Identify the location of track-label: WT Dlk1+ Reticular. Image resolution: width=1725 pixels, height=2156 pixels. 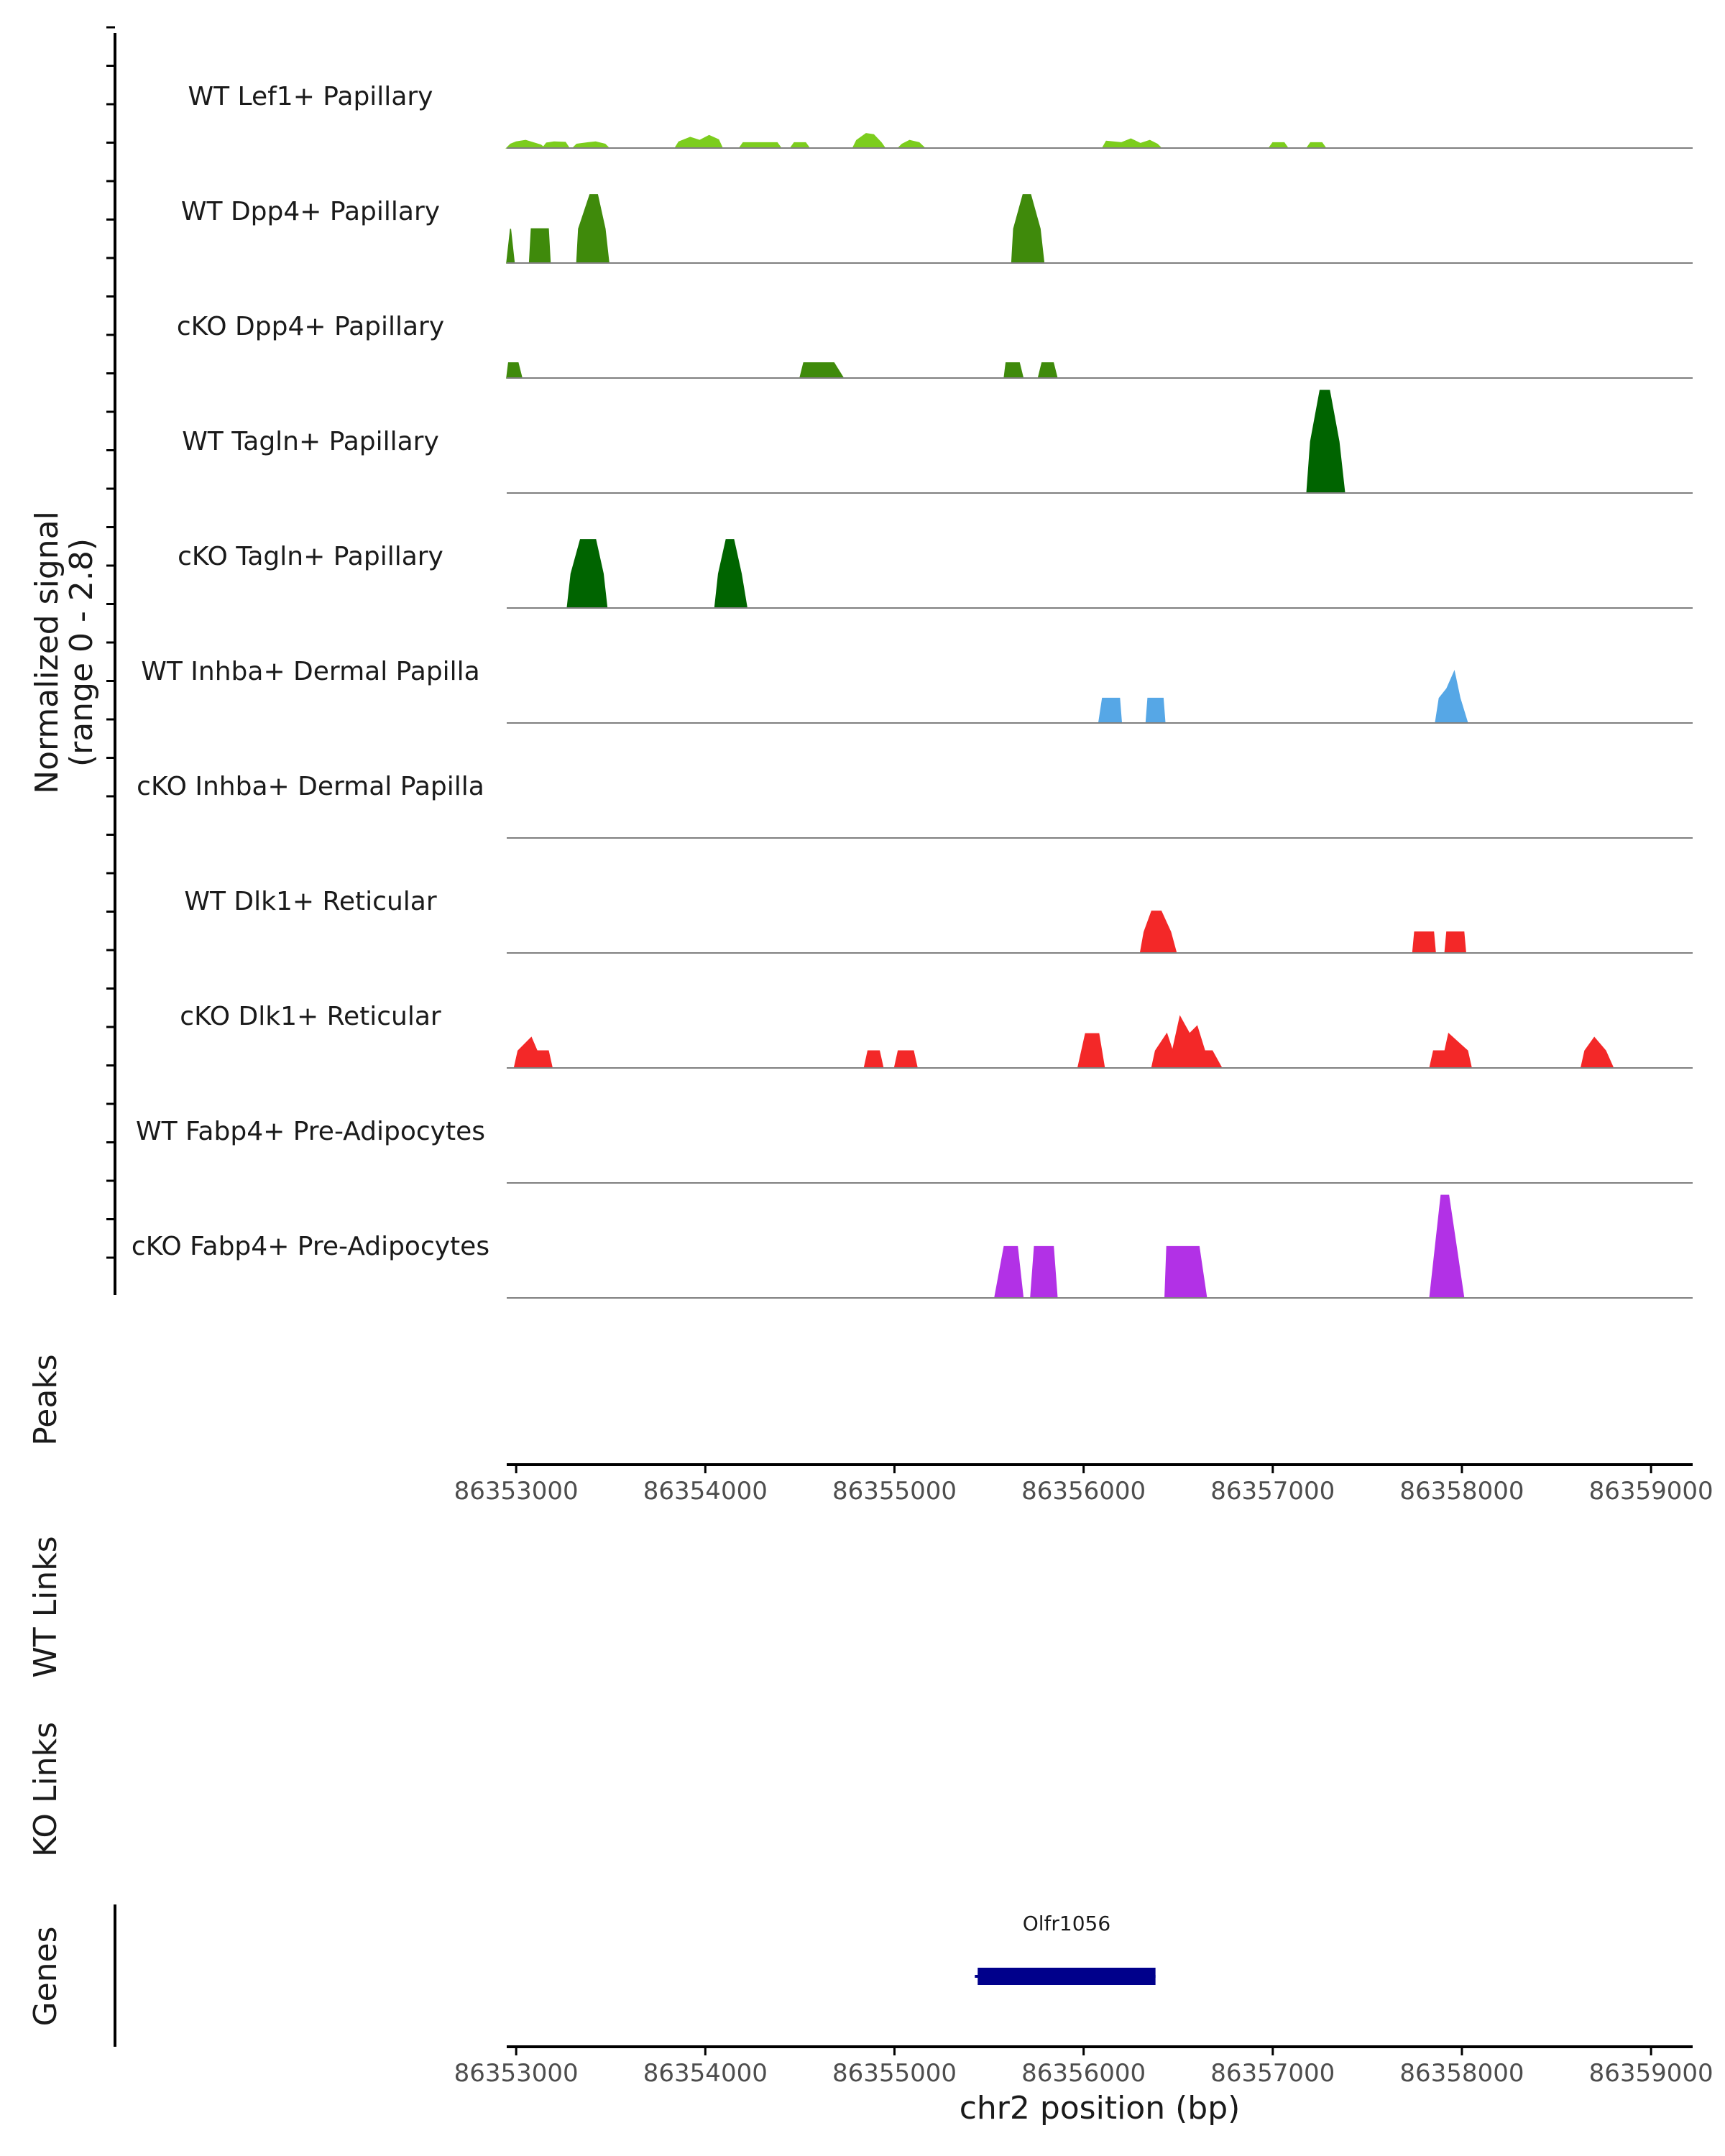
(310, 901).